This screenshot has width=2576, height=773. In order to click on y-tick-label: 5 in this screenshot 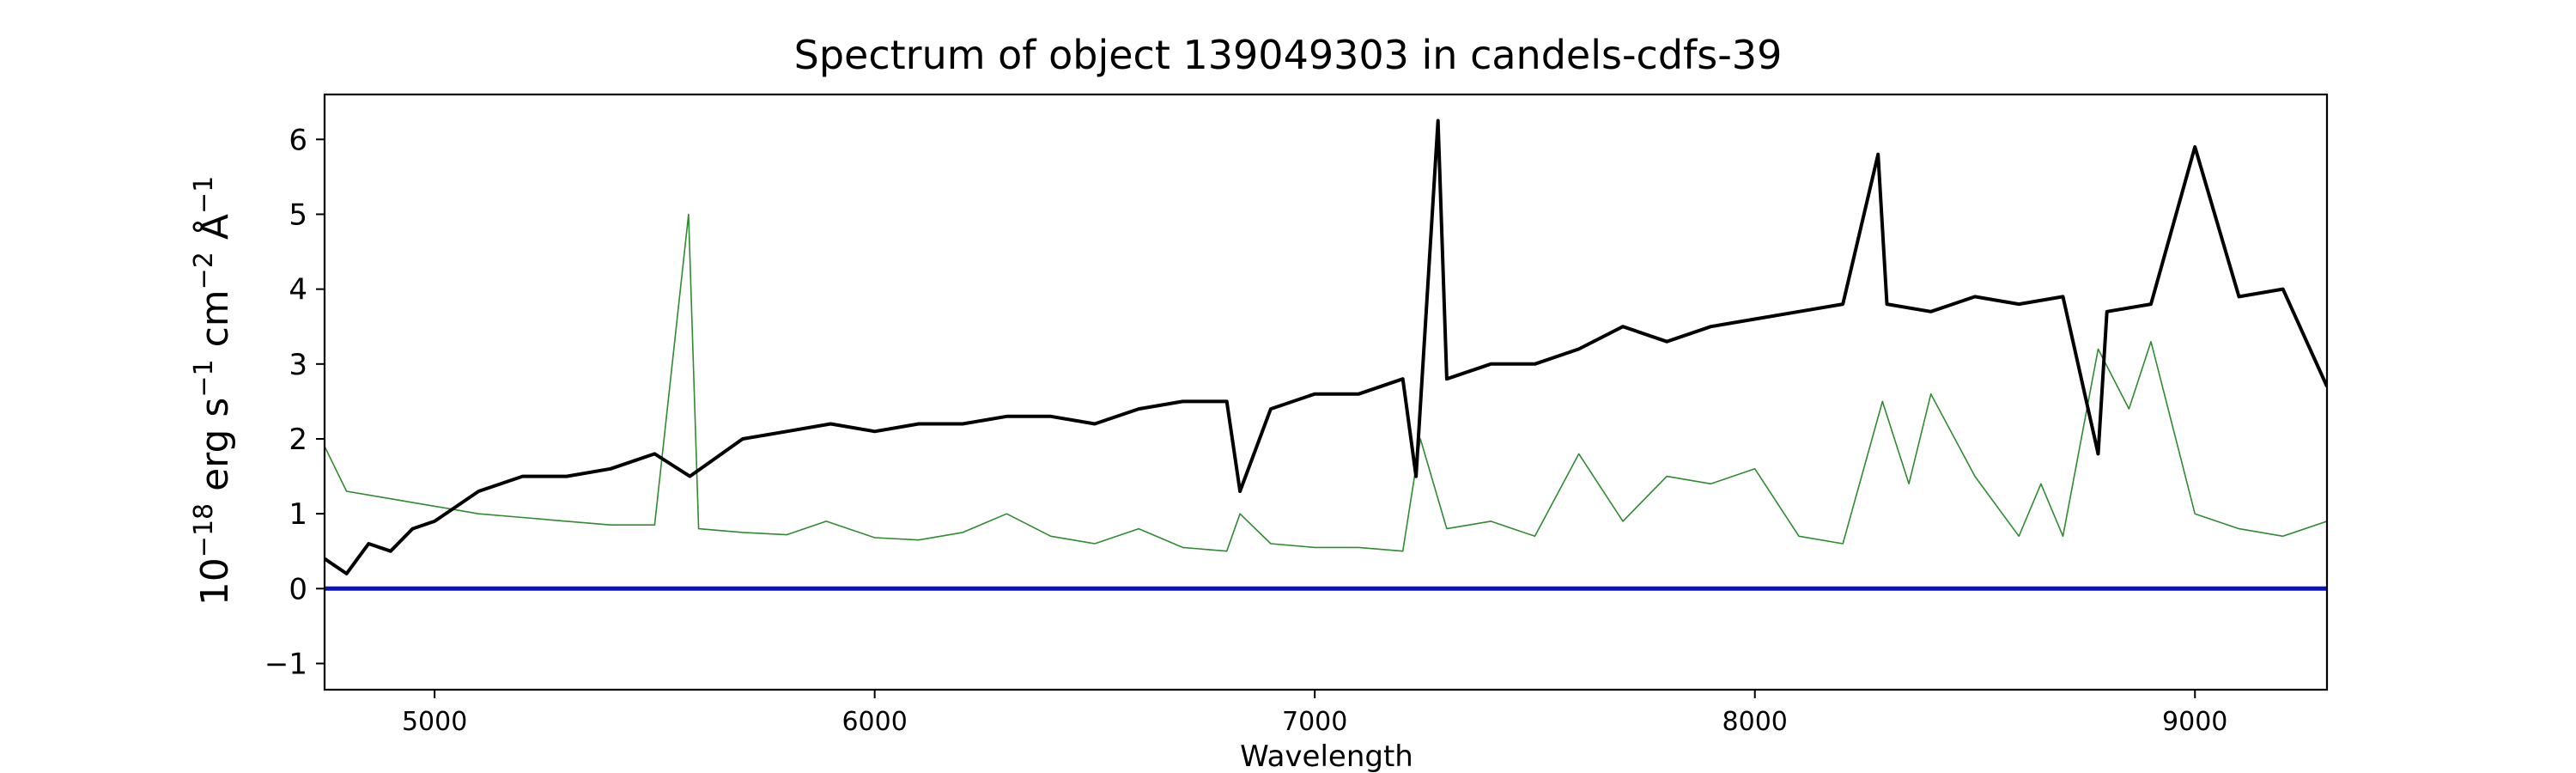, I will do `click(298, 215)`.